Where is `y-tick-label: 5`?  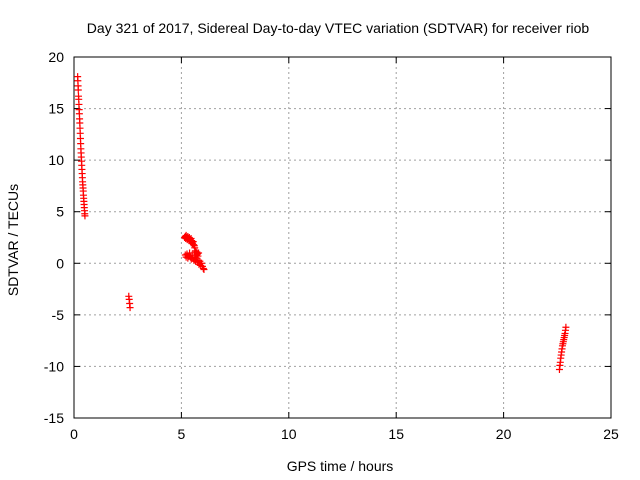 y-tick-label: 5 is located at coordinates (60, 212).